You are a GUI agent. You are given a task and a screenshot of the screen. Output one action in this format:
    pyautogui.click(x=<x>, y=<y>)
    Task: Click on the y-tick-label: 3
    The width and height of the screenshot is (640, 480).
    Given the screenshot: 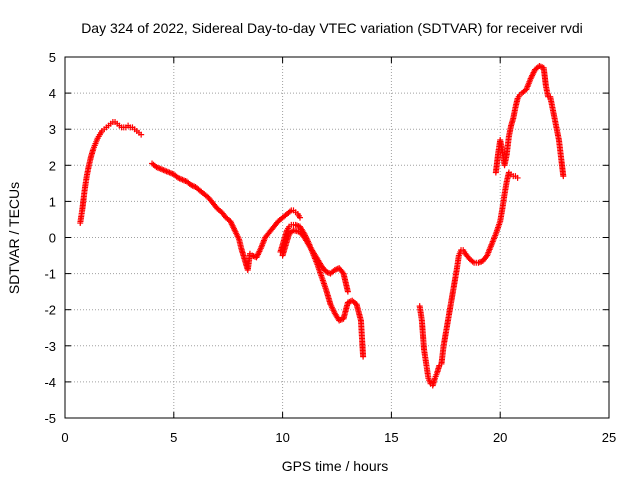 What is the action you would take?
    pyautogui.click(x=52, y=129)
    